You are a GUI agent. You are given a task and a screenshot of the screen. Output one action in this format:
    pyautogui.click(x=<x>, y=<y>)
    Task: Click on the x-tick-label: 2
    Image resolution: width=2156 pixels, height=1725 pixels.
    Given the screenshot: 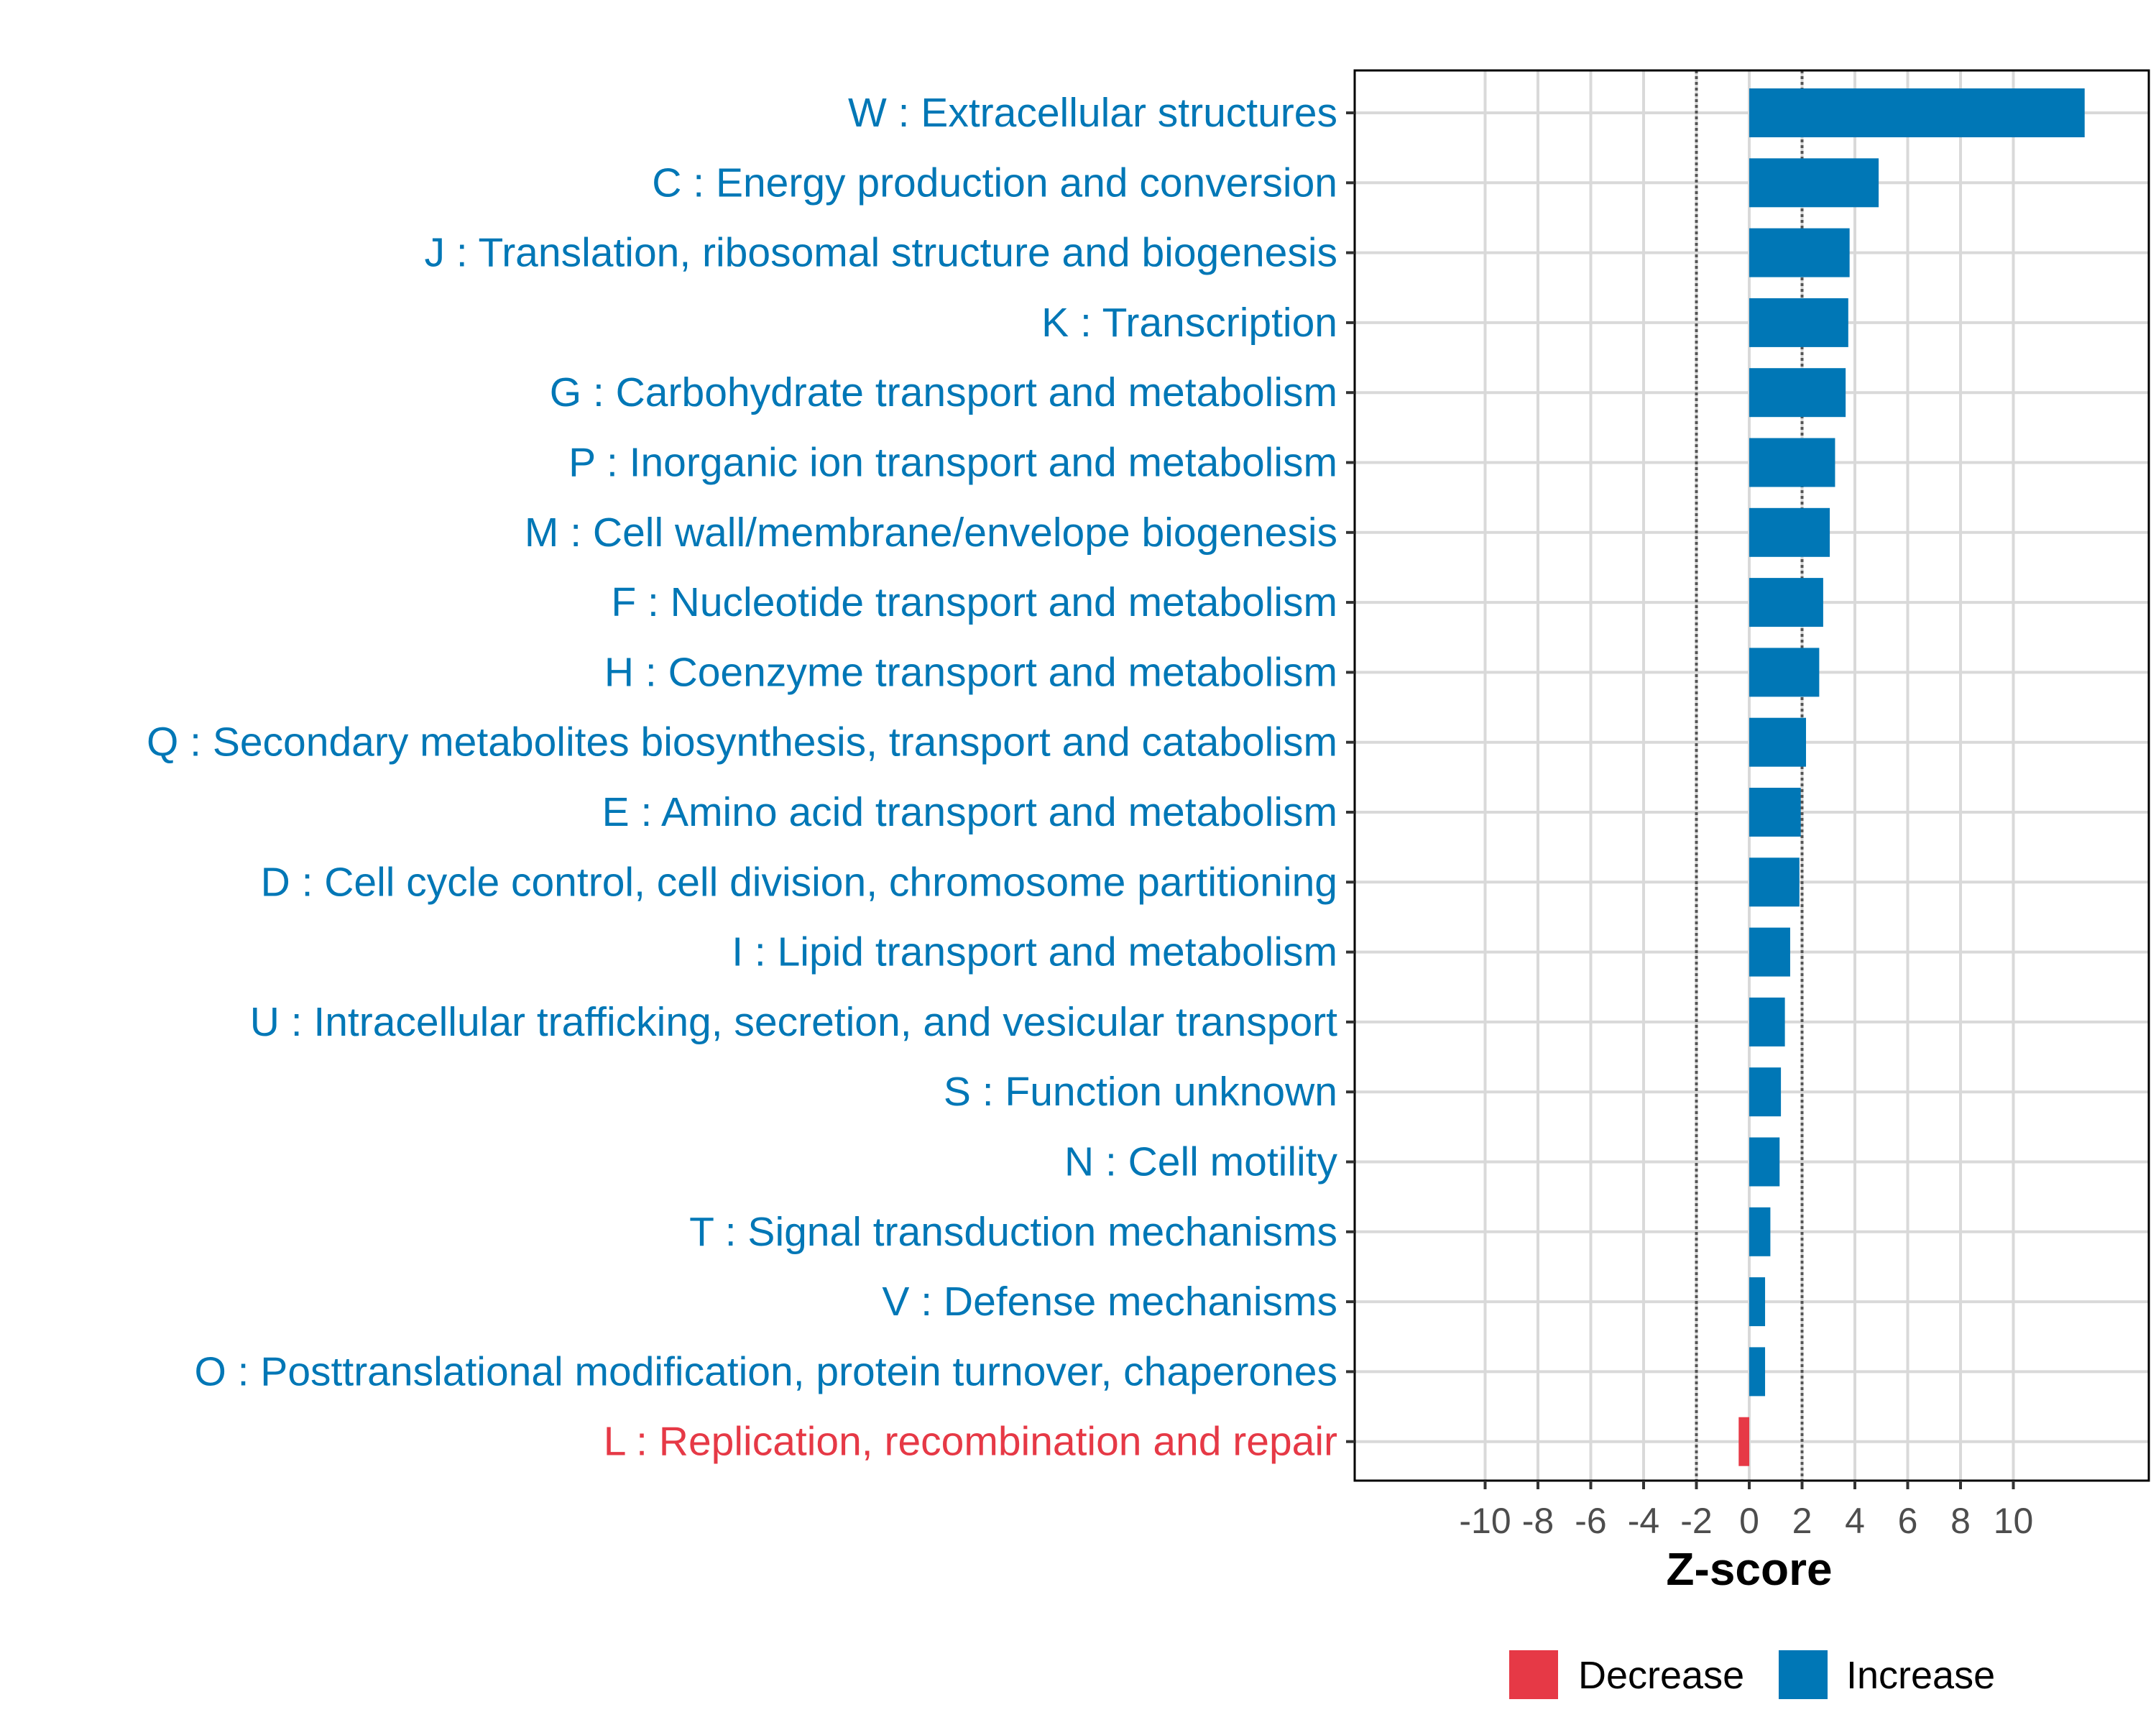 What is the action you would take?
    pyautogui.click(x=1802, y=1521)
    